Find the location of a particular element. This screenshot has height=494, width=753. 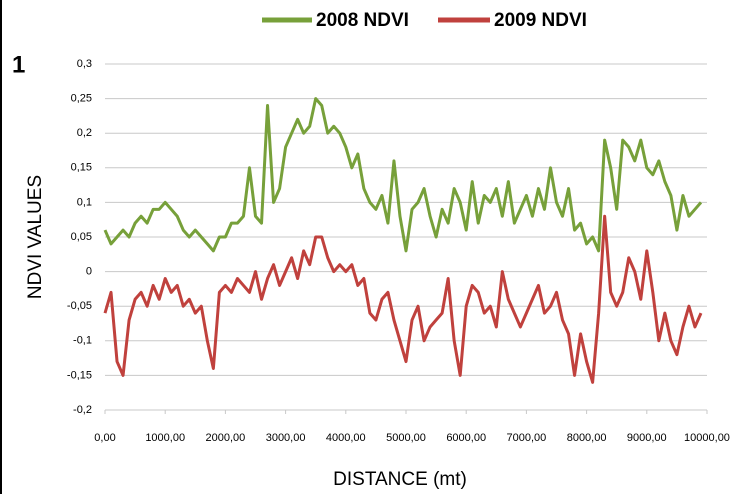

x-tick-label: 10000,00 is located at coordinates (707, 438).